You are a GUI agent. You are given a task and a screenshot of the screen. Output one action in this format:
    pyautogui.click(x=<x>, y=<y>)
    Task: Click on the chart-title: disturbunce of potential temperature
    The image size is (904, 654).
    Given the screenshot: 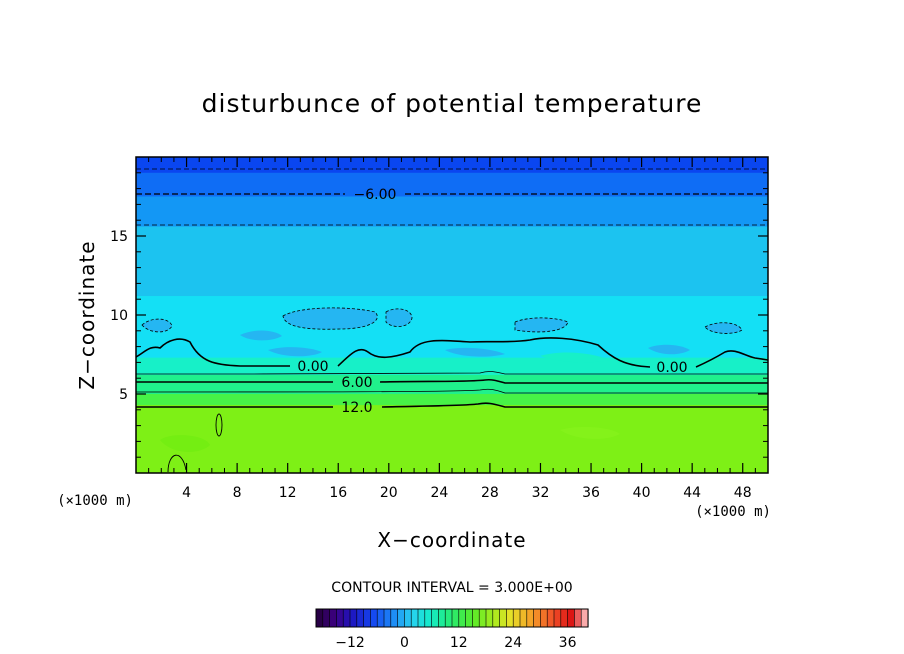 What is the action you would take?
    pyautogui.click(x=452, y=103)
    